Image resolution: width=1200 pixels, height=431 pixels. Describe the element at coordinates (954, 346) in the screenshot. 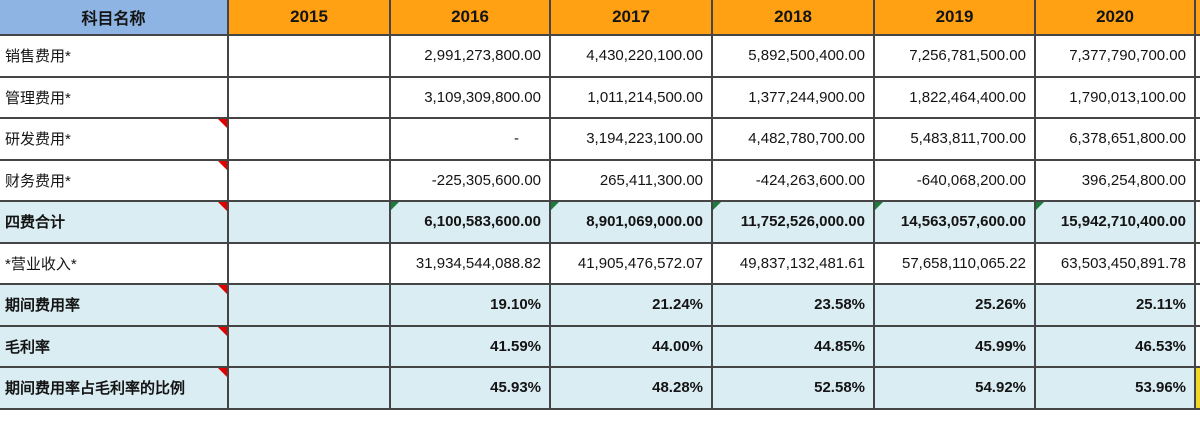

I see `data-cell: 45.99%` at that location.